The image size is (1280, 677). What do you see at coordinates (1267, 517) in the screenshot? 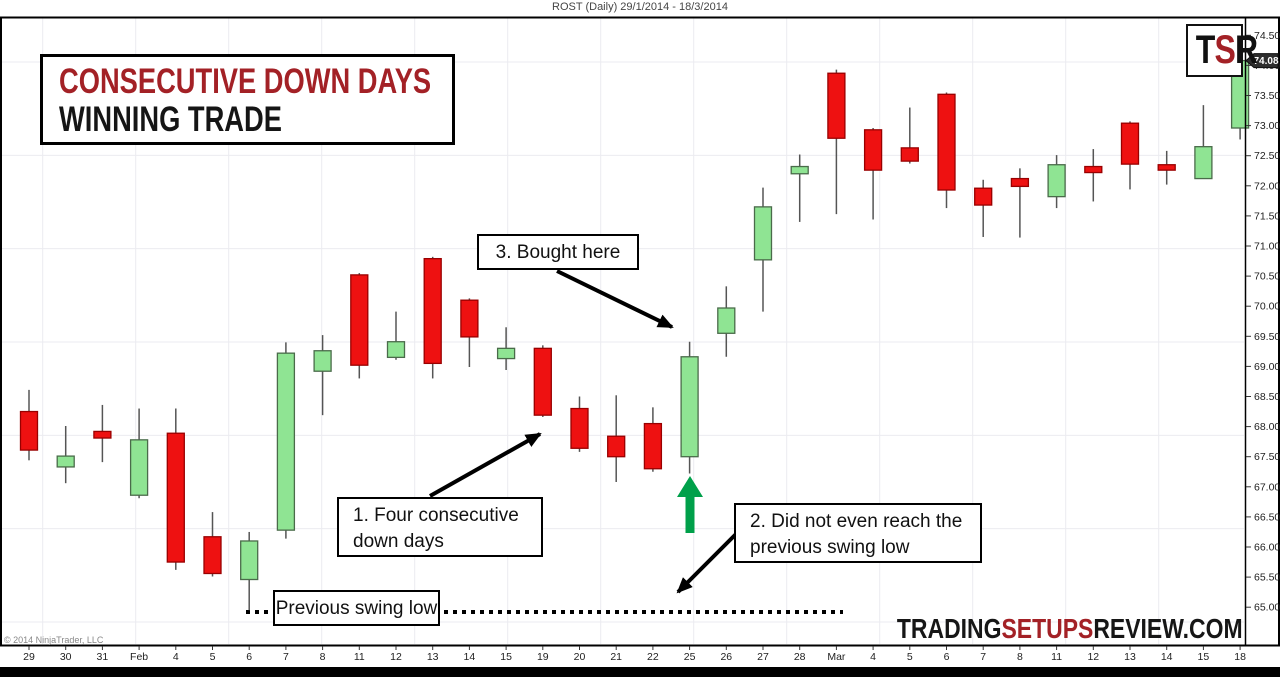
I see `price-axis-label: 66.50` at bounding box center [1267, 517].